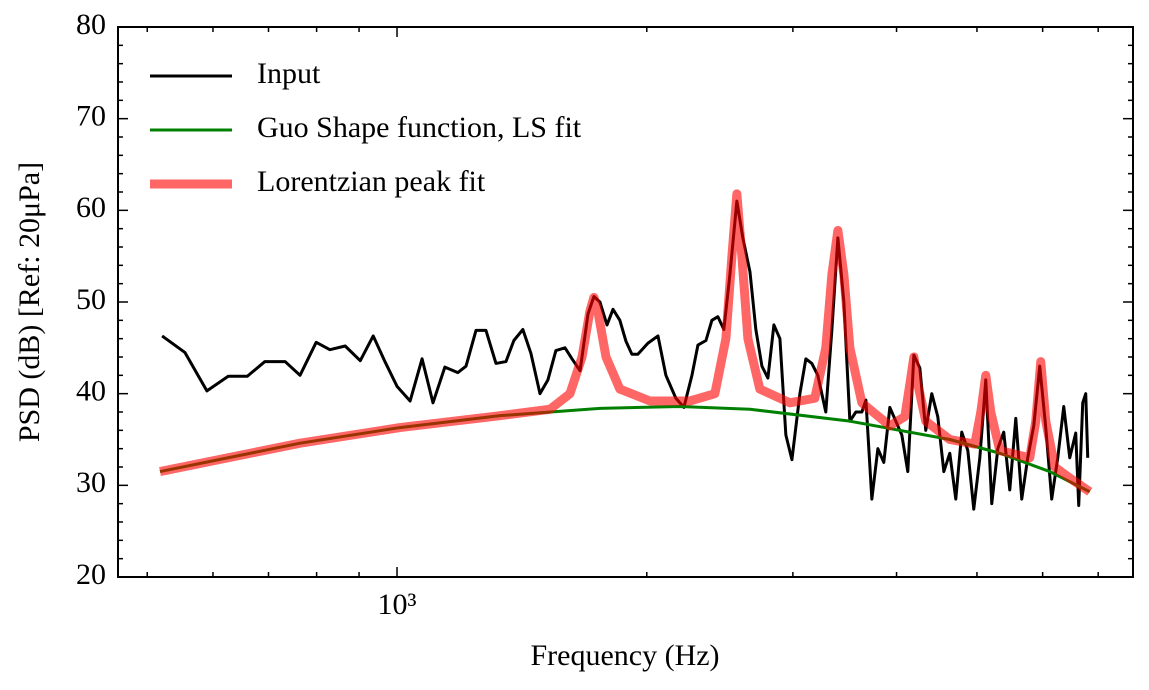  Describe the element at coordinates (91, 482) in the screenshot. I see `y-tick-label: 30` at that location.